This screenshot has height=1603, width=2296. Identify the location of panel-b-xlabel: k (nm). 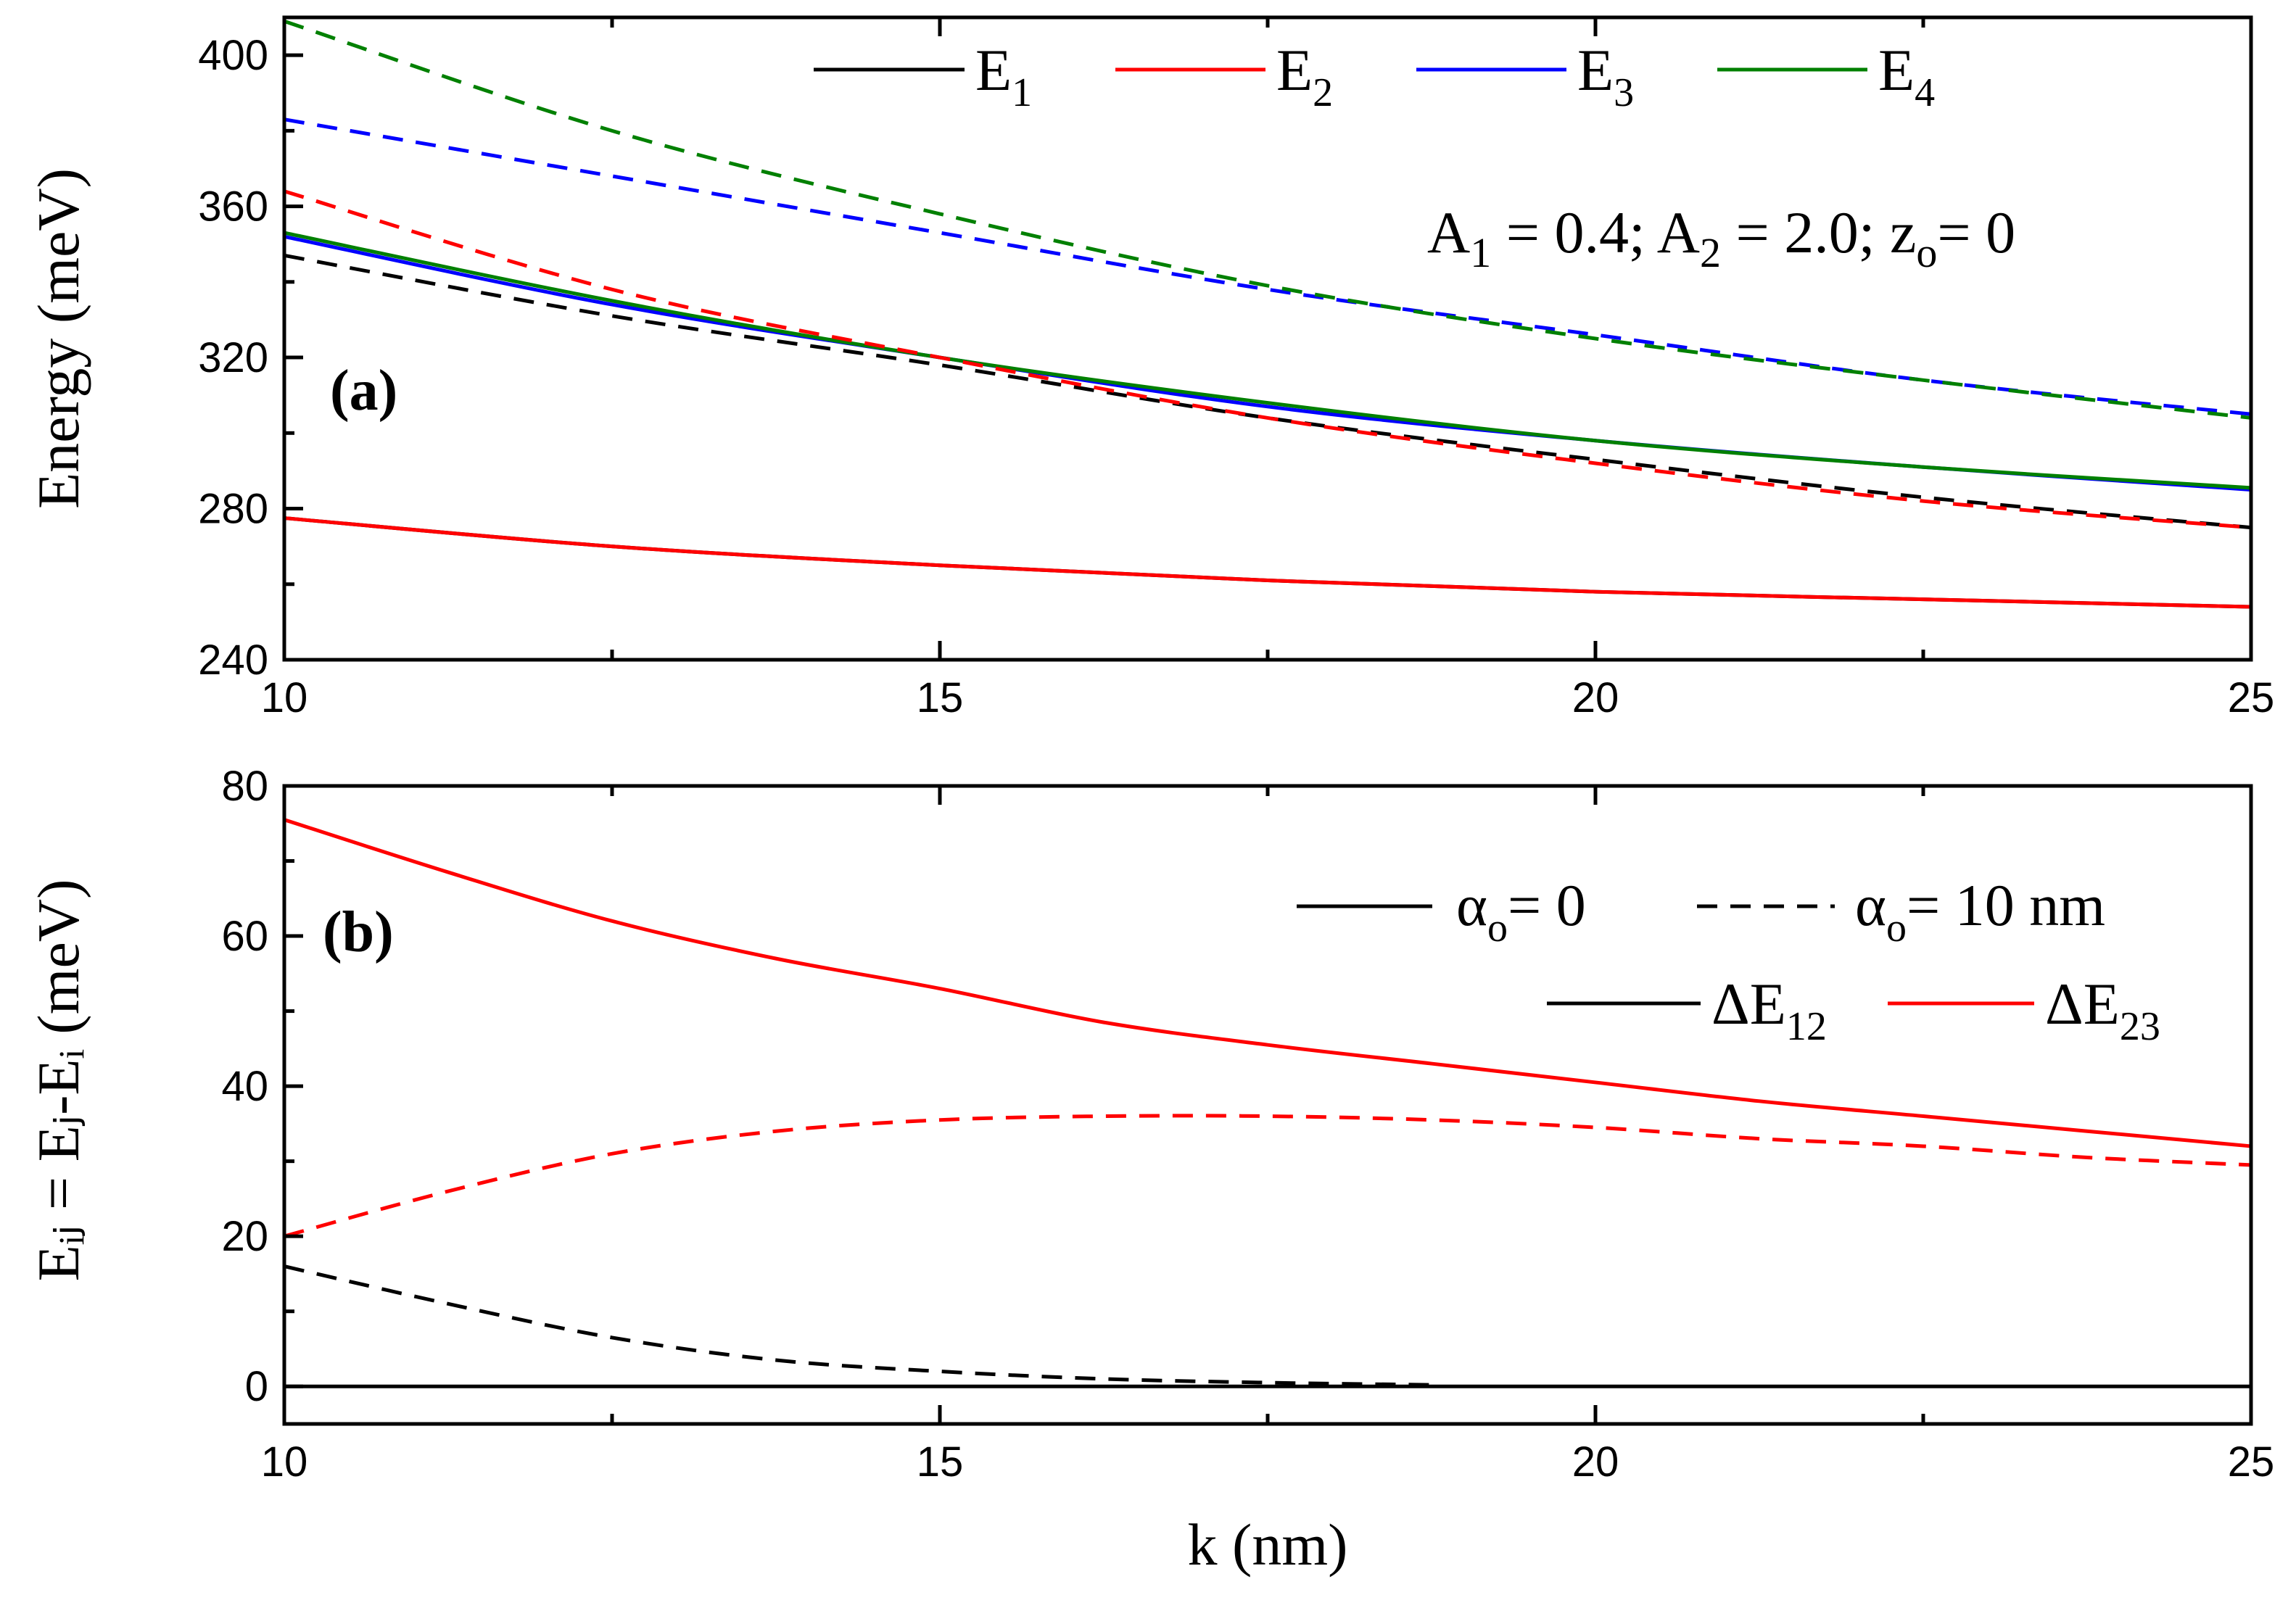
(1268, 1545).